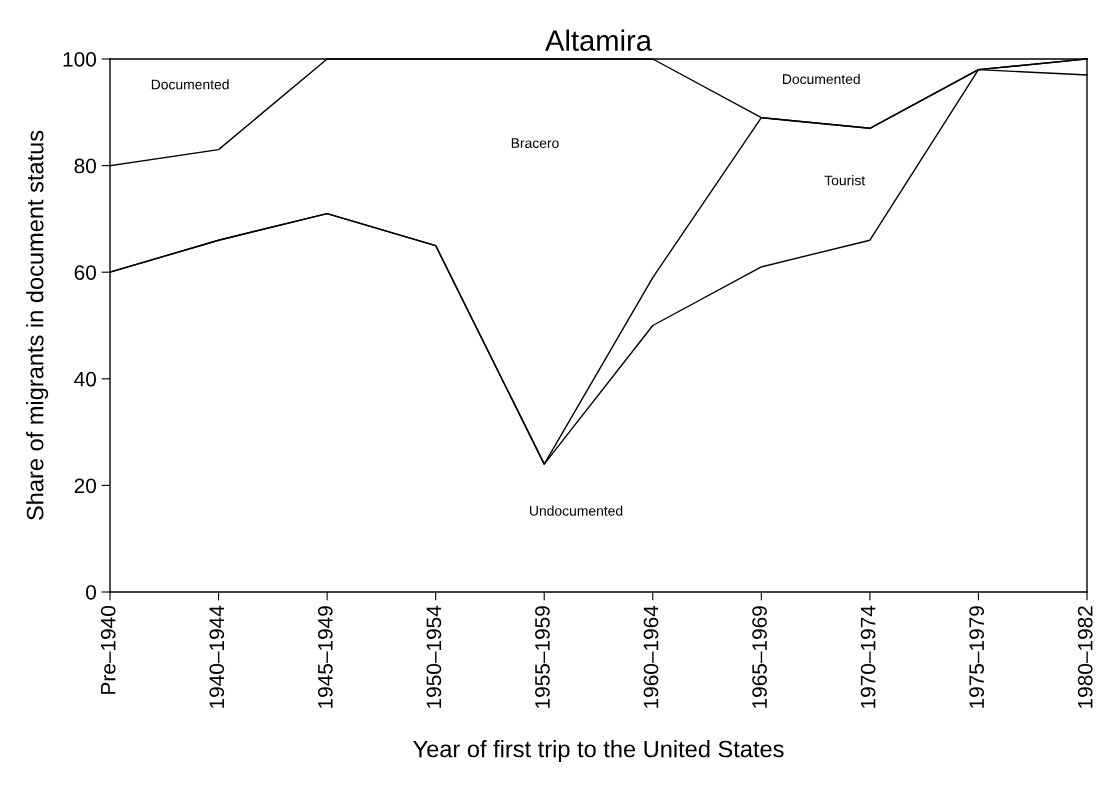  What do you see at coordinates (598, 751) in the screenshot?
I see `x-axis-title: Year of first trip to the United States` at bounding box center [598, 751].